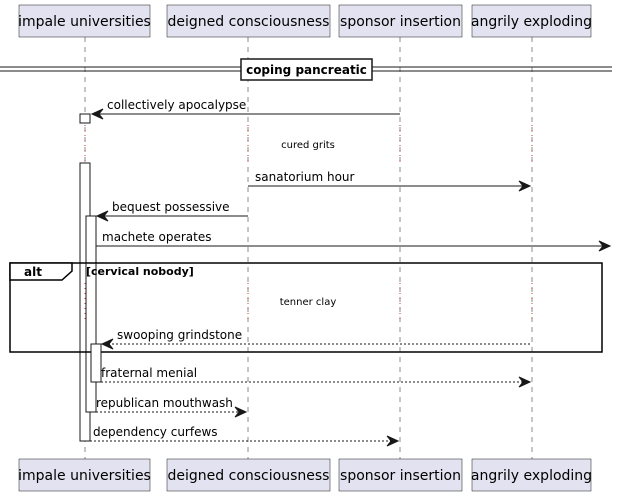 The height and width of the screenshot is (496, 618). I want to click on message-bequest-possessive: bequest possessive, so click(171, 211).